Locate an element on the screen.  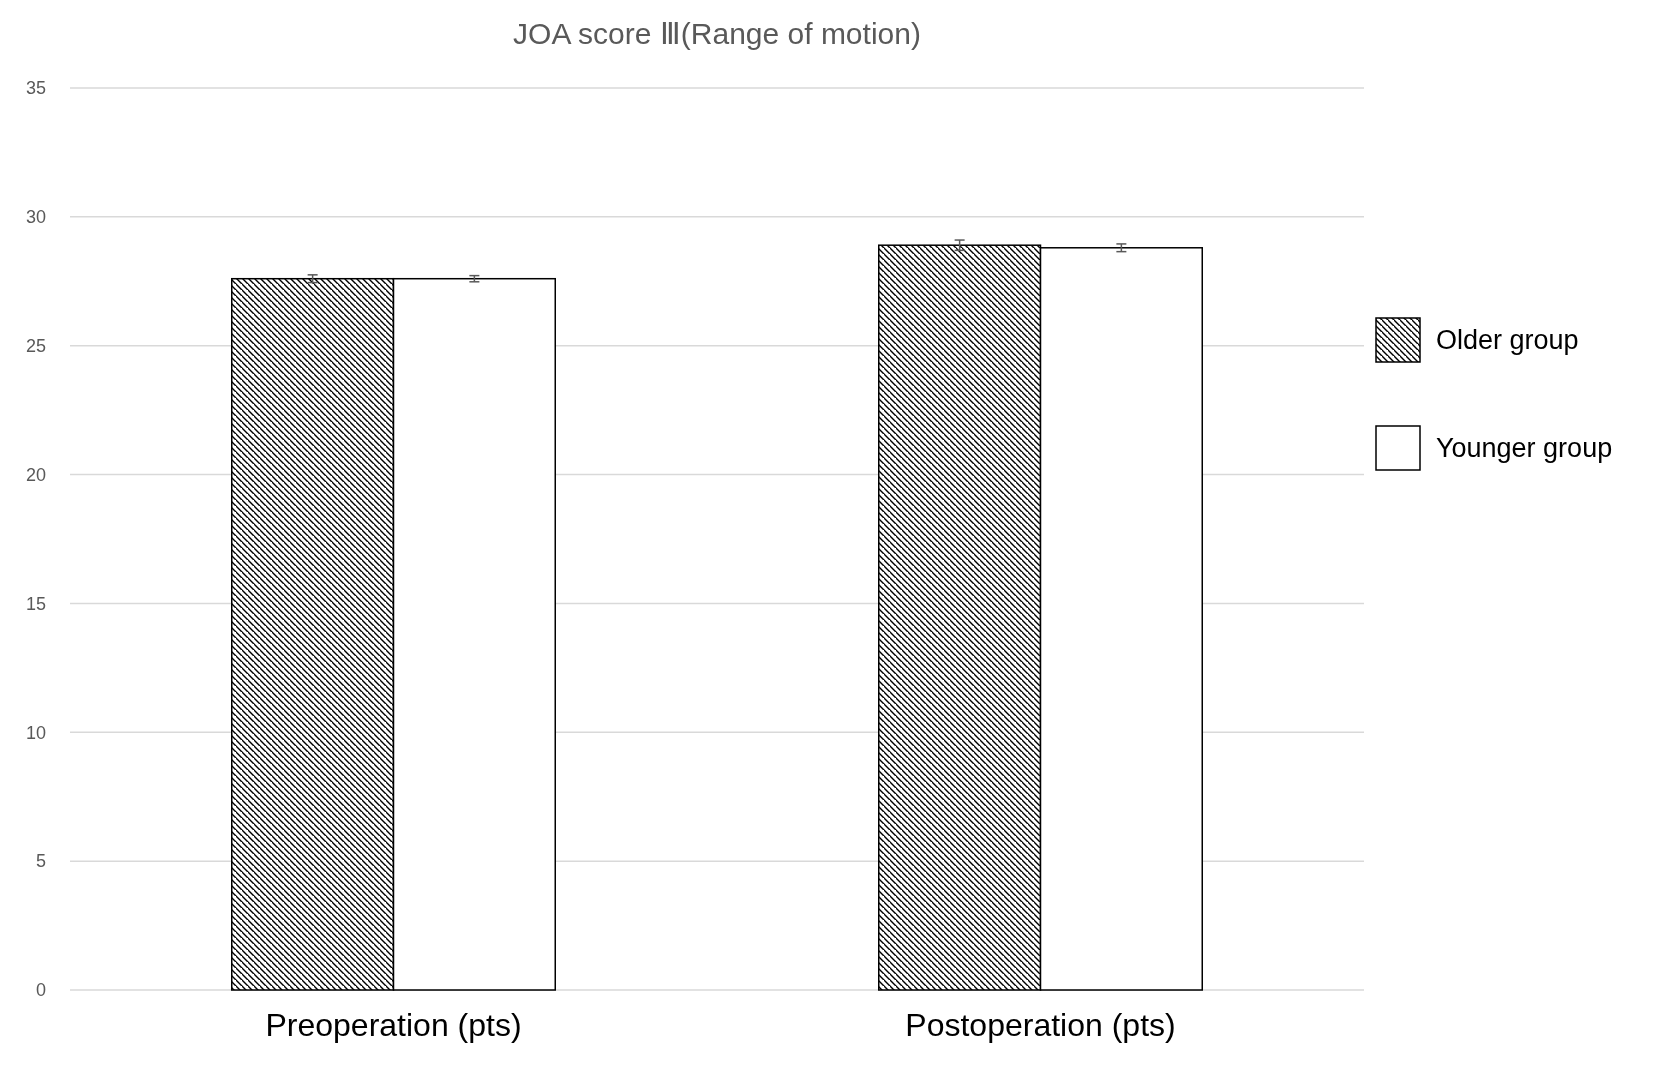
y-tick-label: 20 is located at coordinates (35, 474).